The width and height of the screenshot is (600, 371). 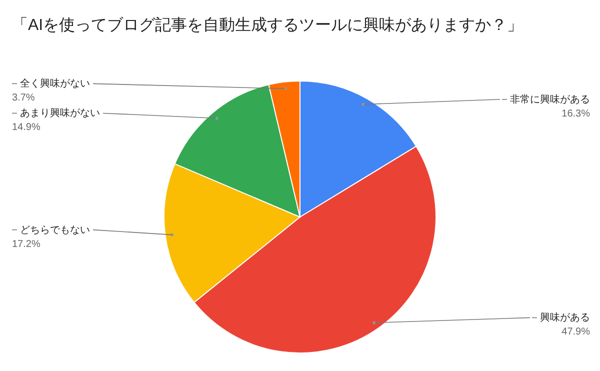 What do you see at coordinates (565, 318) in the screenshot?
I see `slice-label: 興味がある` at bounding box center [565, 318].